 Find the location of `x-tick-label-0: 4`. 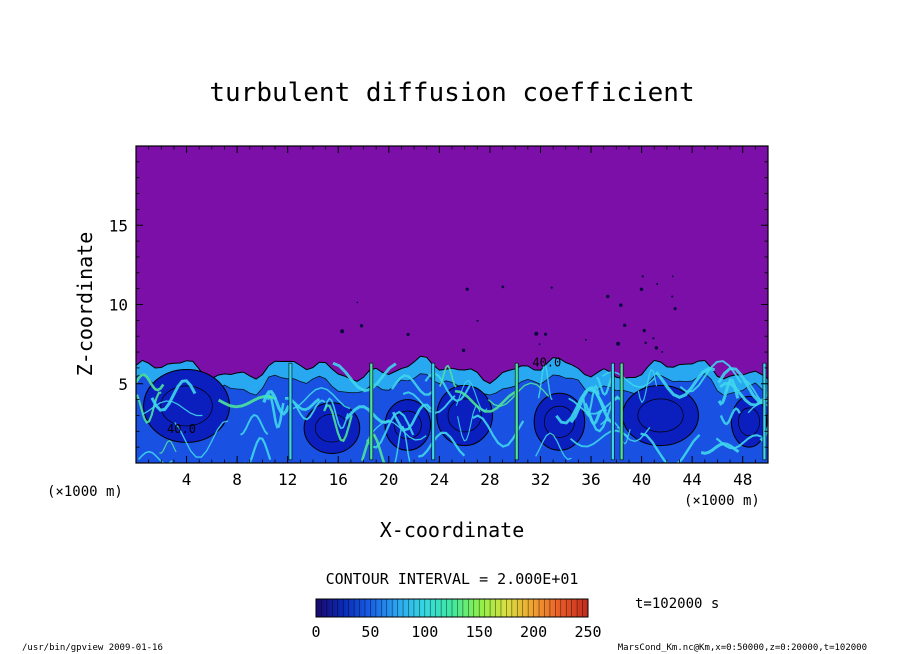

x-tick-label-0: 4 is located at coordinates (187, 479).